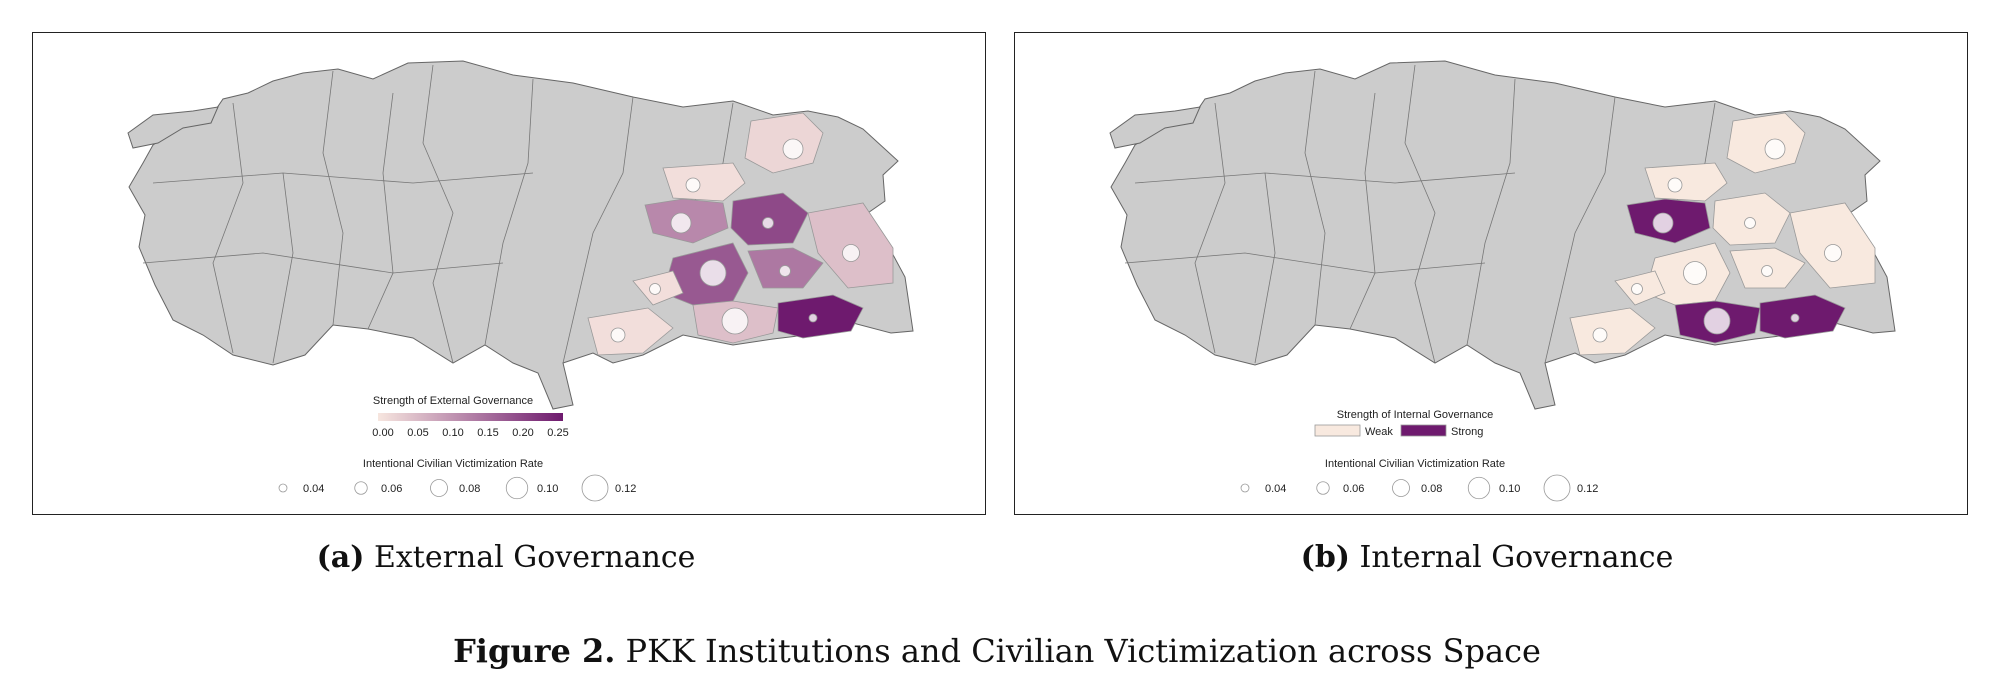  What do you see at coordinates (1325, 557) in the screenshot?
I see `panel-label: (b)` at bounding box center [1325, 557].